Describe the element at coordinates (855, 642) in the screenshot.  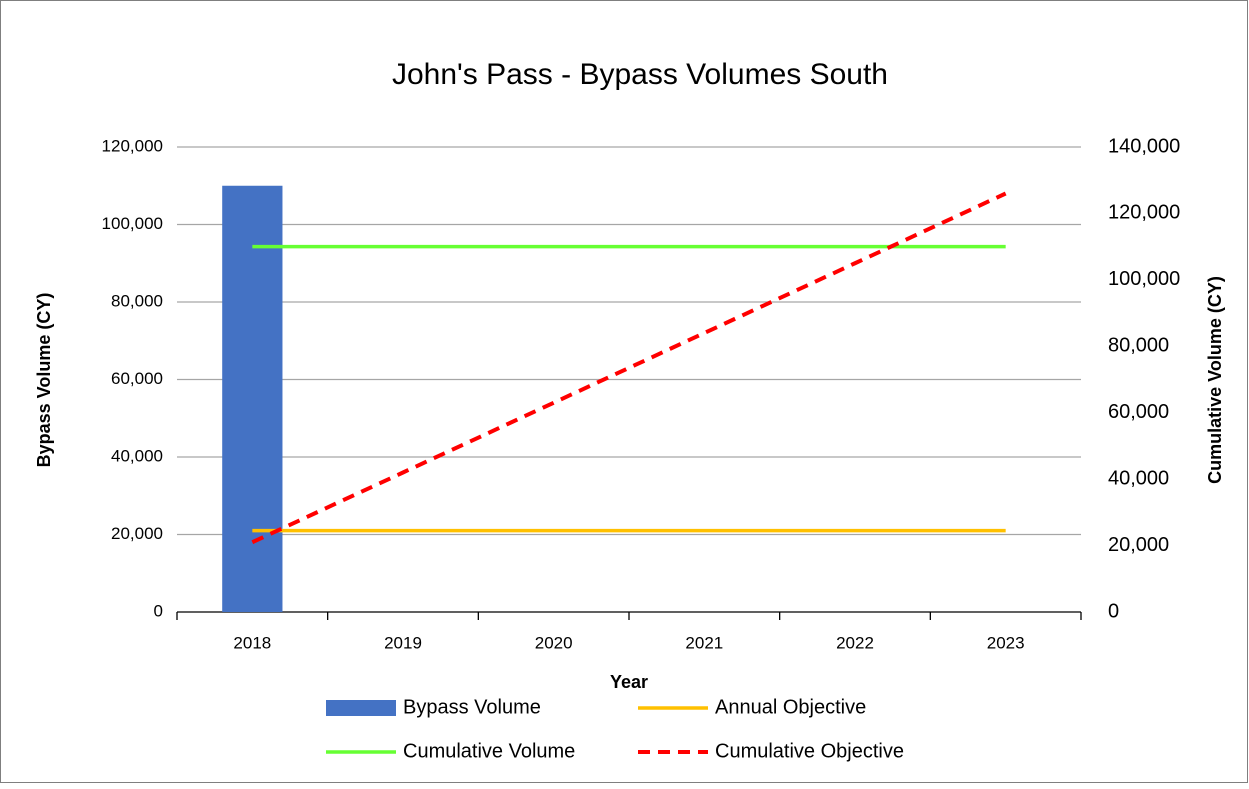
I see `x-tick-label: 2022` at that location.